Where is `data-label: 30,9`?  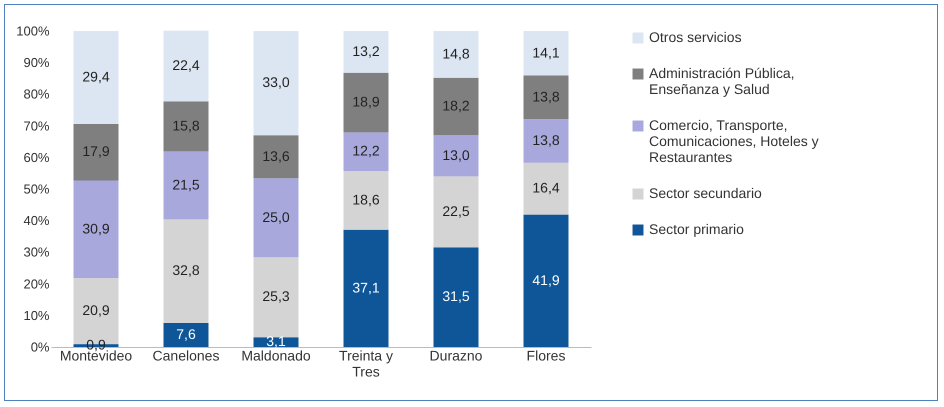 data-label: 30,9 is located at coordinates (96, 228).